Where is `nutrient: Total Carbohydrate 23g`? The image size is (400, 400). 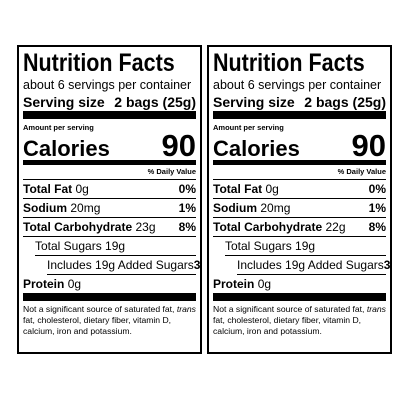
nutrient: Total Carbohydrate 23g is located at coordinates (89, 227).